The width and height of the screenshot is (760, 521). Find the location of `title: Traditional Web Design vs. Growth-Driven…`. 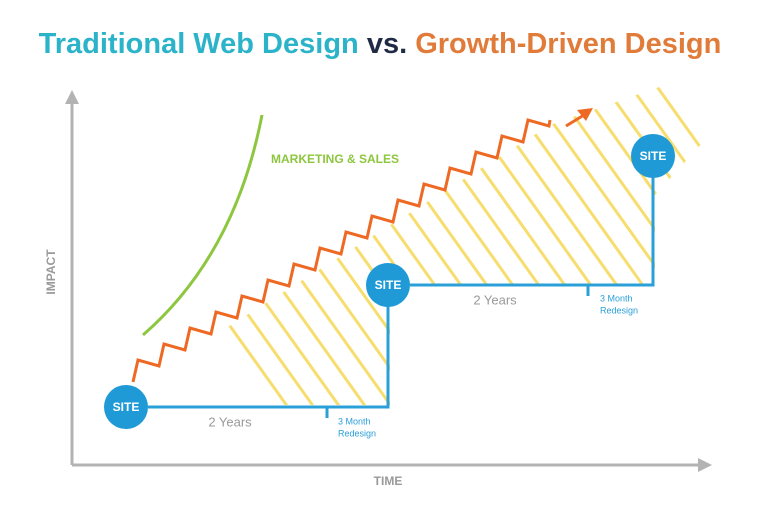

title: Traditional Web Design vs. Growth-Driven… is located at coordinates (380, 44).